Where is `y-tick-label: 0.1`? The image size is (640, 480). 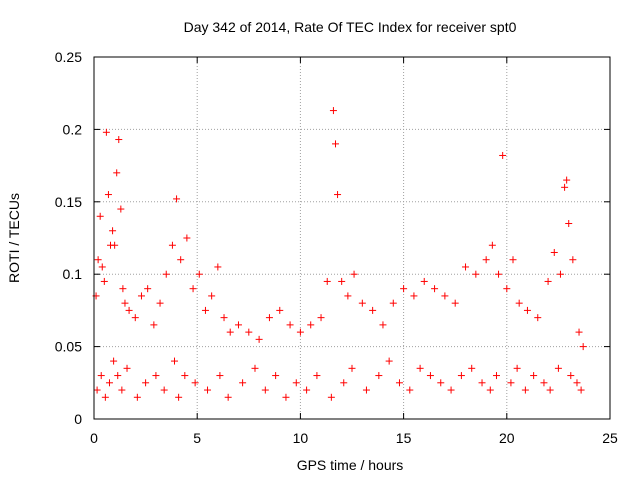 y-tick-label: 0.1 is located at coordinates (73, 274).